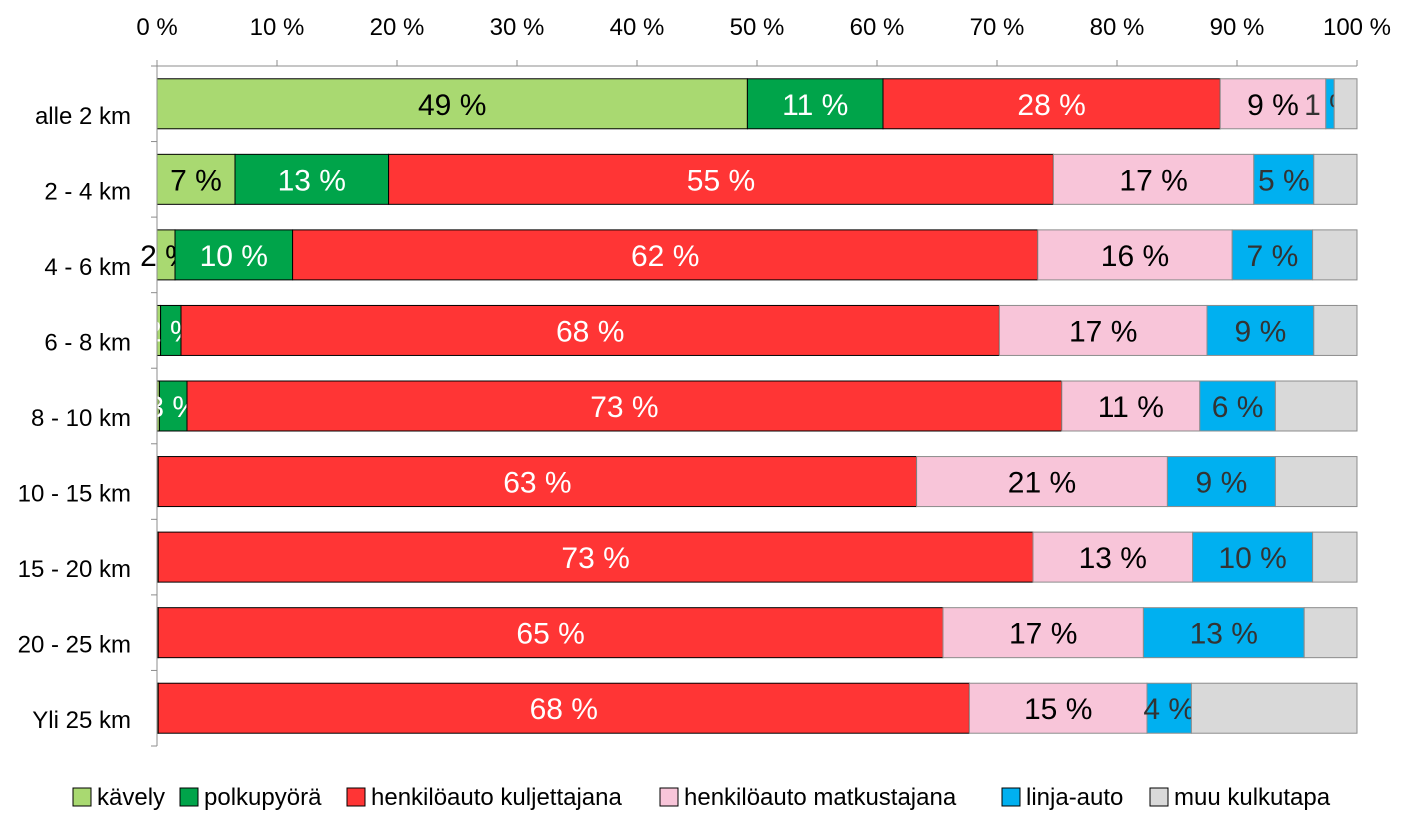 This screenshot has height=829, width=1407. Describe the element at coordinates (877, 27) in the screenshot. I see `x-tick-label: 60 %` at that location.